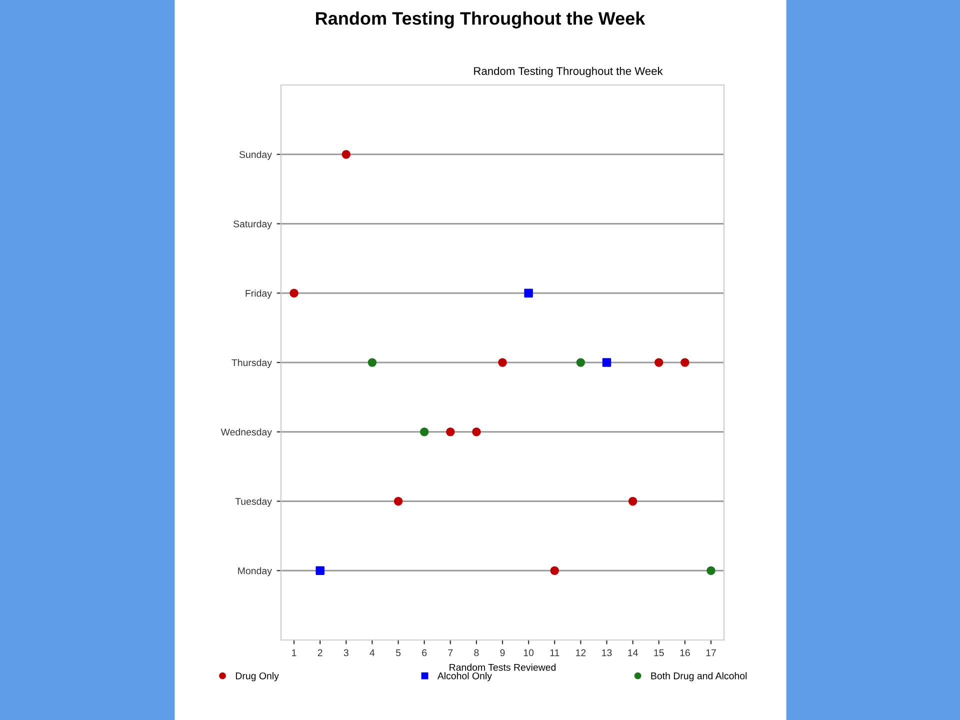 The width and height of the screenshot is (960, 720). I want to click on x-axis-title: Random Tests Reviewed, so click(503, 667).